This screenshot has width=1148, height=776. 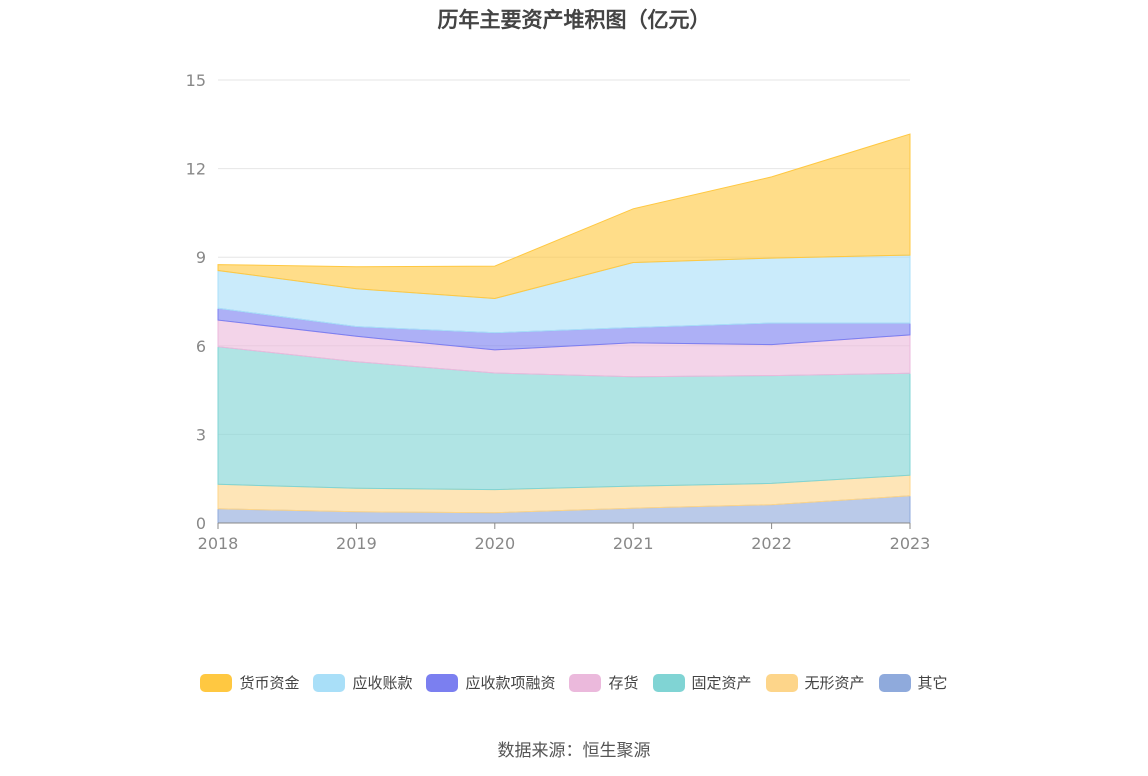 What do you see at coordinates (932, 683) in the screenshot?
I see `legend-label: 其它` at bounding box center [932, 683].